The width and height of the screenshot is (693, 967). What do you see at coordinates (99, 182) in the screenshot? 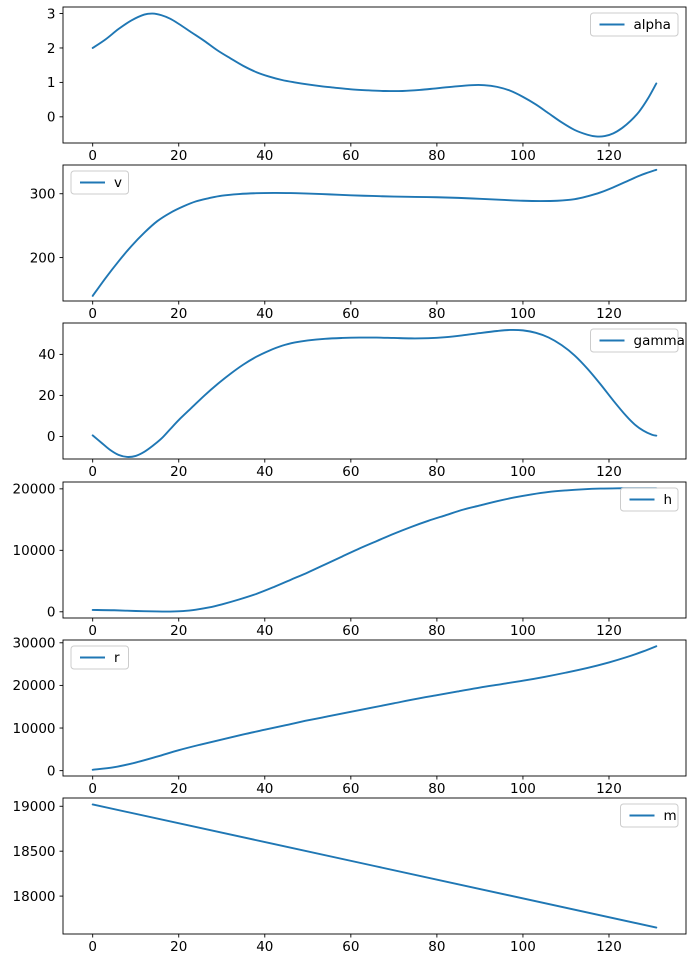
I see `legend-v: v` at bounding box center [99, 182].